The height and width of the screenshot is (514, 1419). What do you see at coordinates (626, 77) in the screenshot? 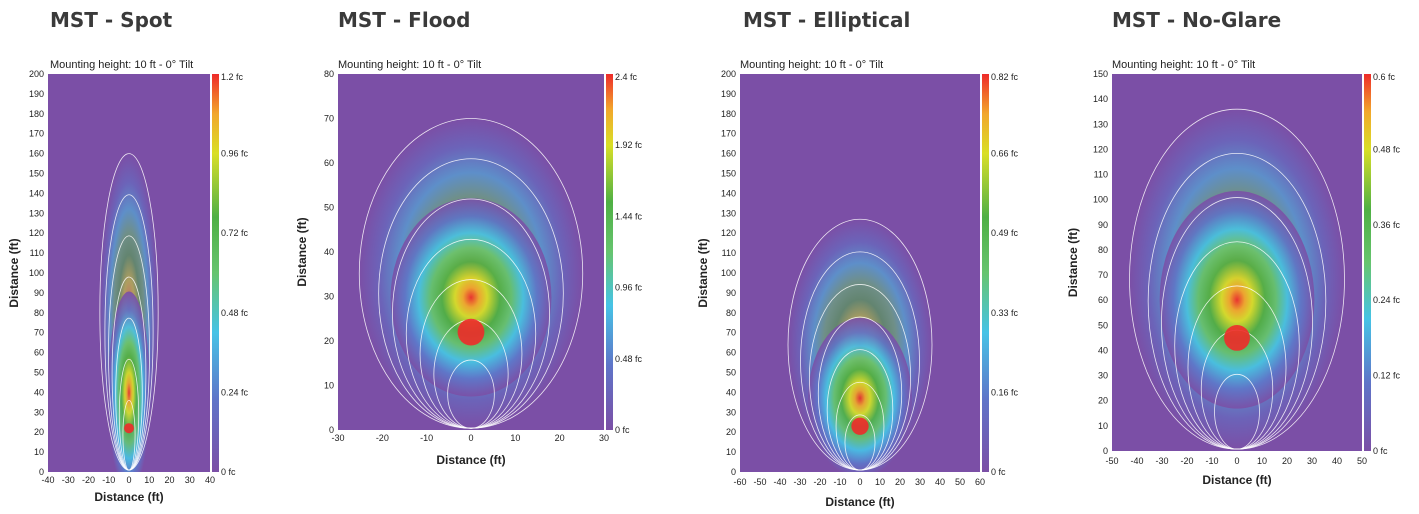
I see `colorbar-tick-label: 2.4 fc` at bounding box center [626, 77].